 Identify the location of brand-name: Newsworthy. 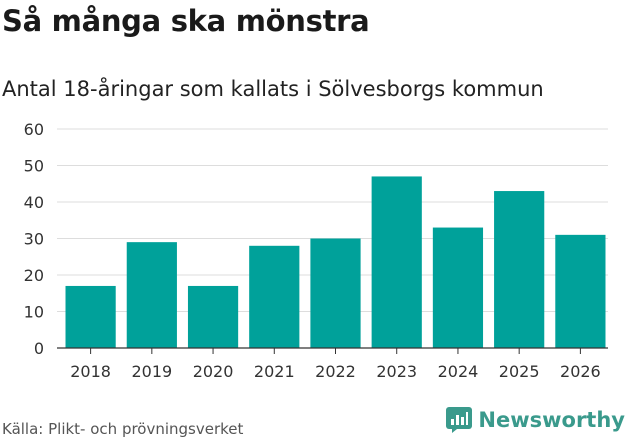
(551, 420).